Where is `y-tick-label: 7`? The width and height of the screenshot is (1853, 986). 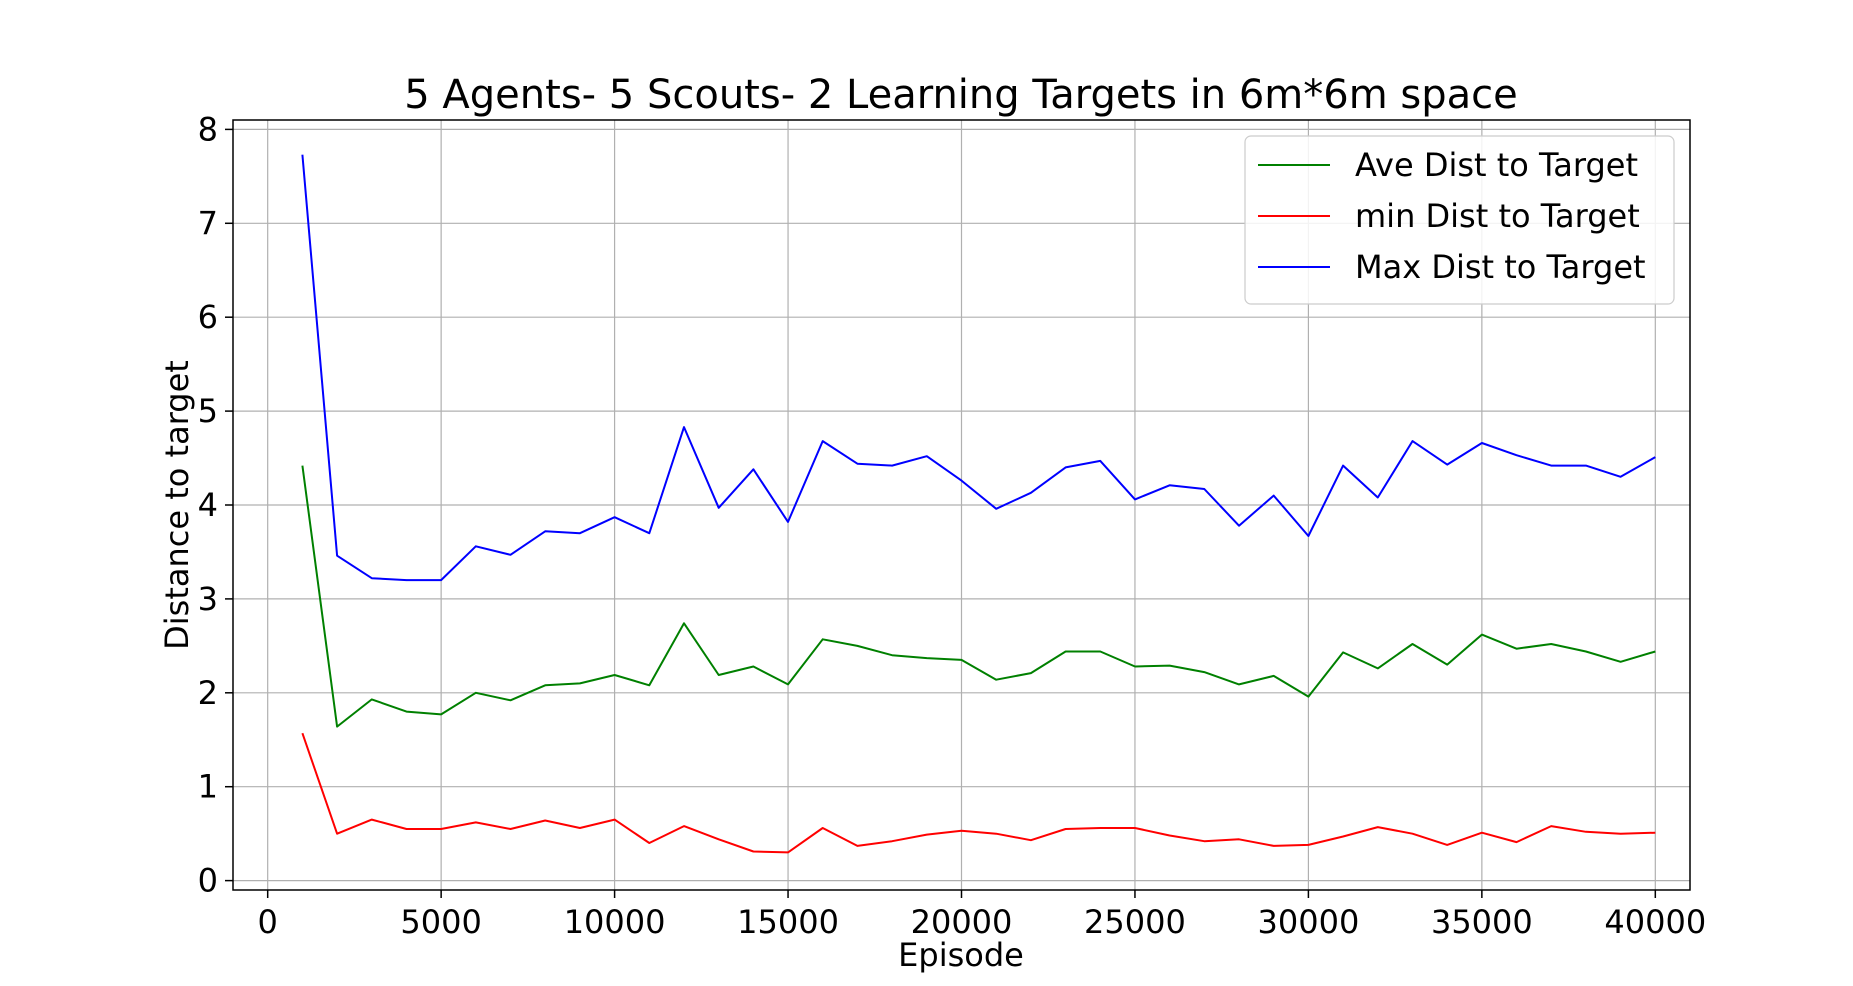
y-tick-label: 7 is located at coordinates (208, 223).